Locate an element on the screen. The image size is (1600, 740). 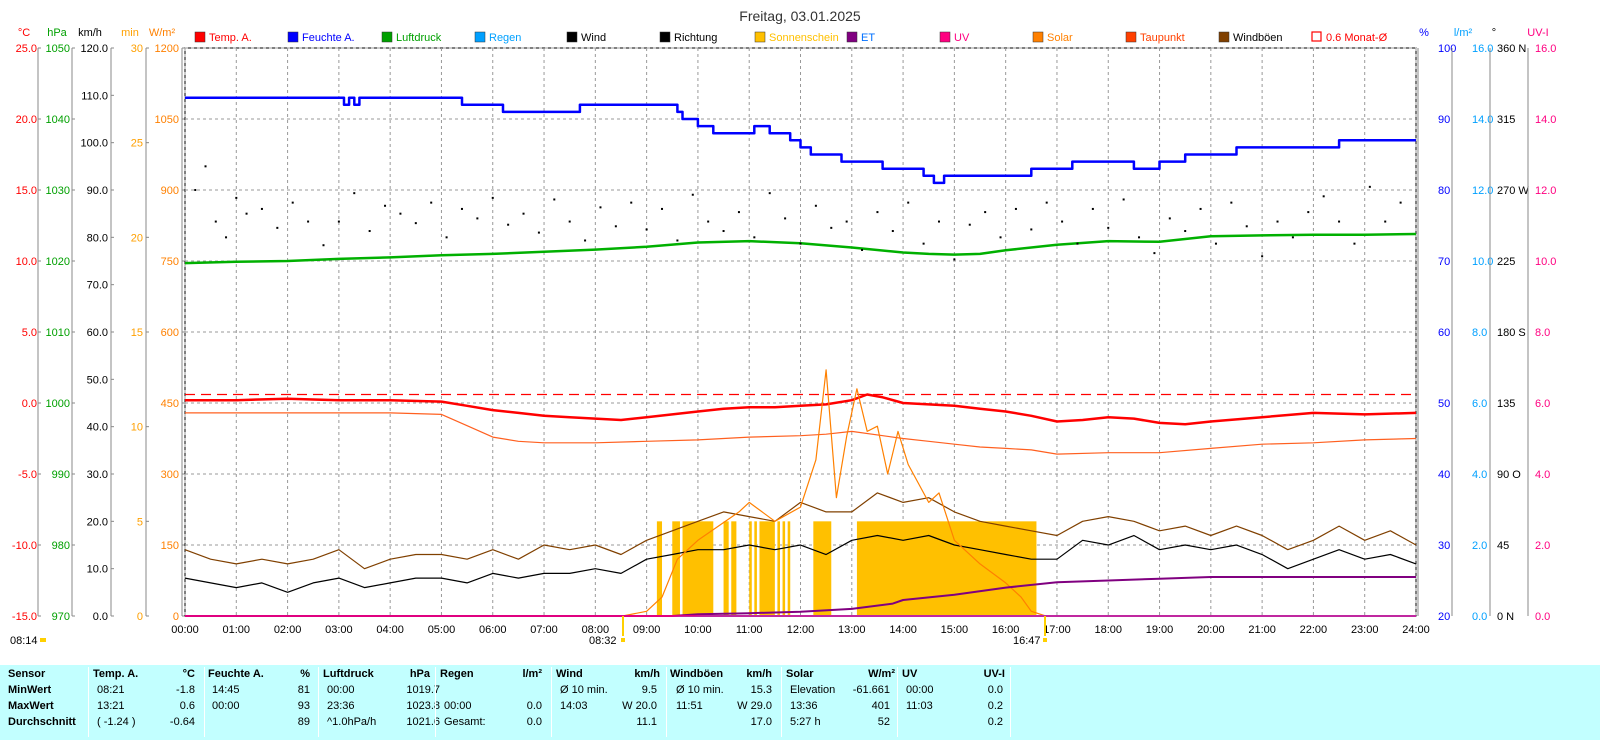
series-line-solar is located at coordinates (834, 493).